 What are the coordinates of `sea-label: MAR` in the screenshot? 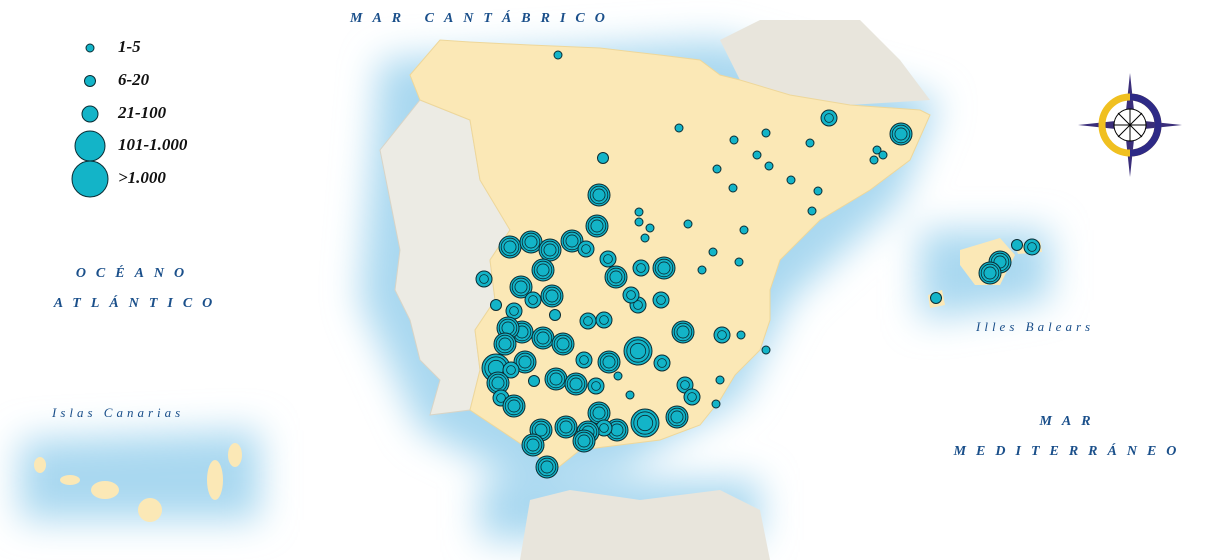 It's located at (1069, 421).